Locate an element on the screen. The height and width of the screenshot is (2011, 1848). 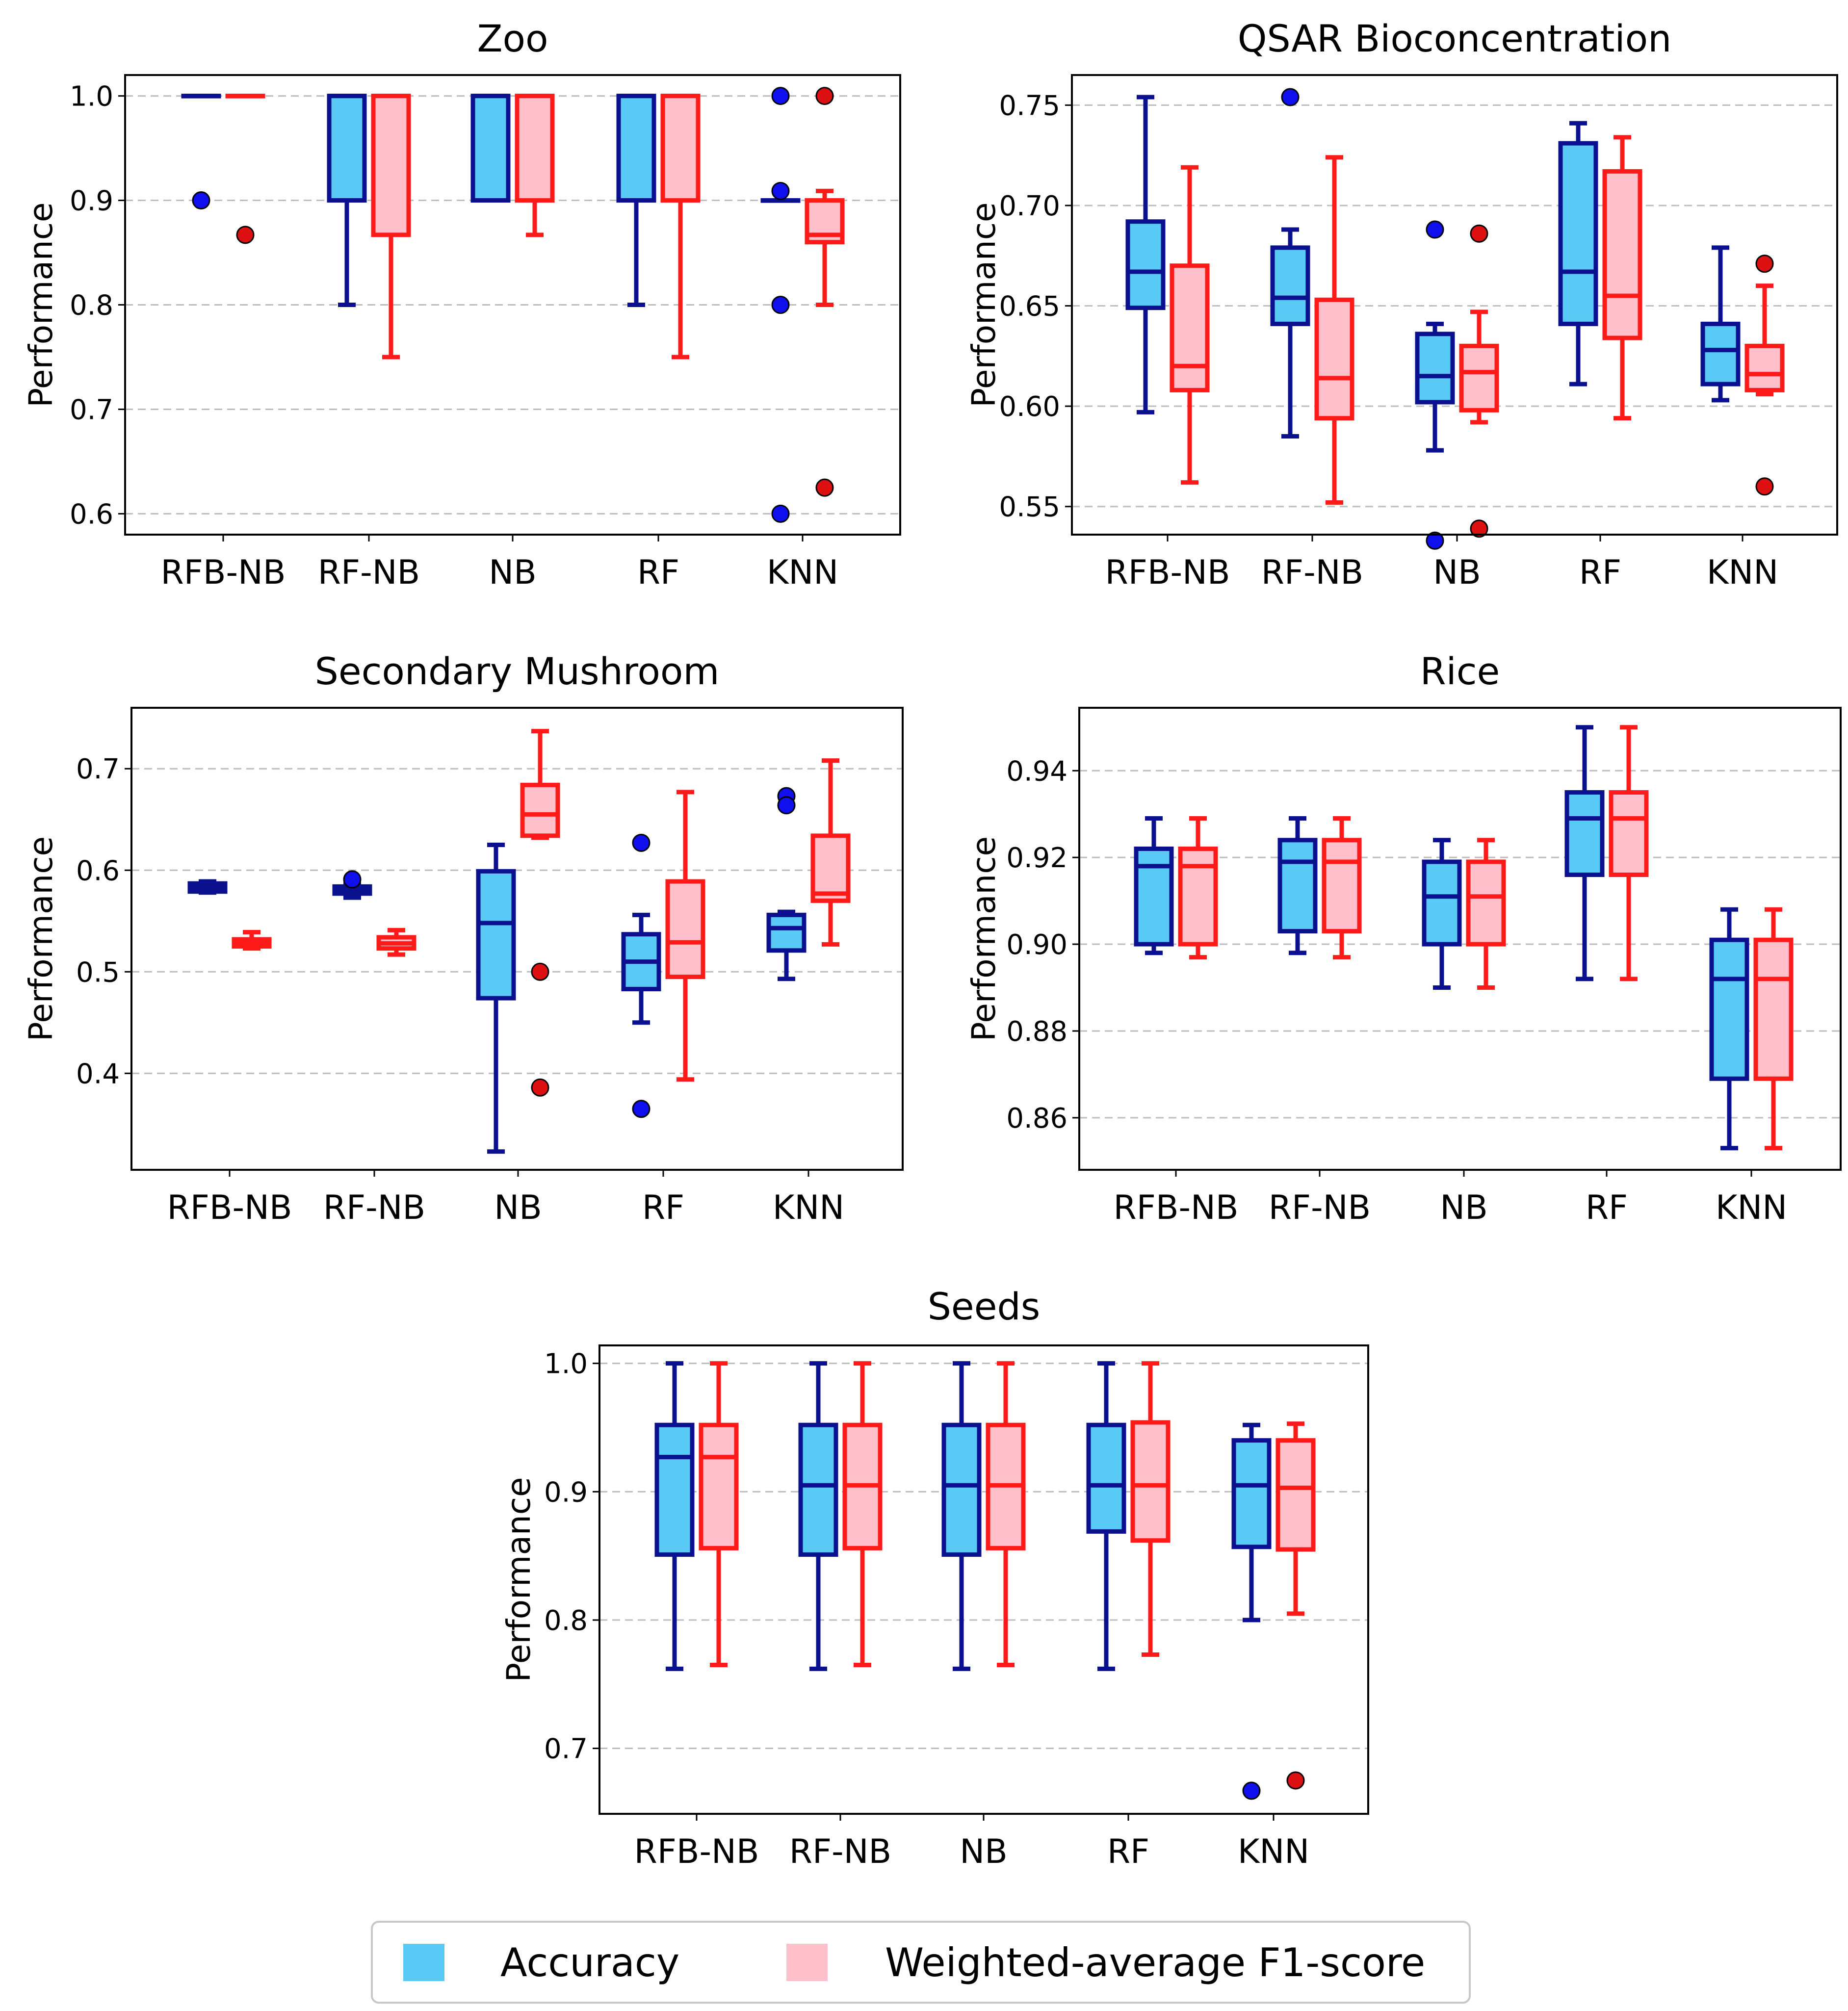
chart-secondary-mushroom-knn-accuracy-outlier is located at coordinates (786, 805).